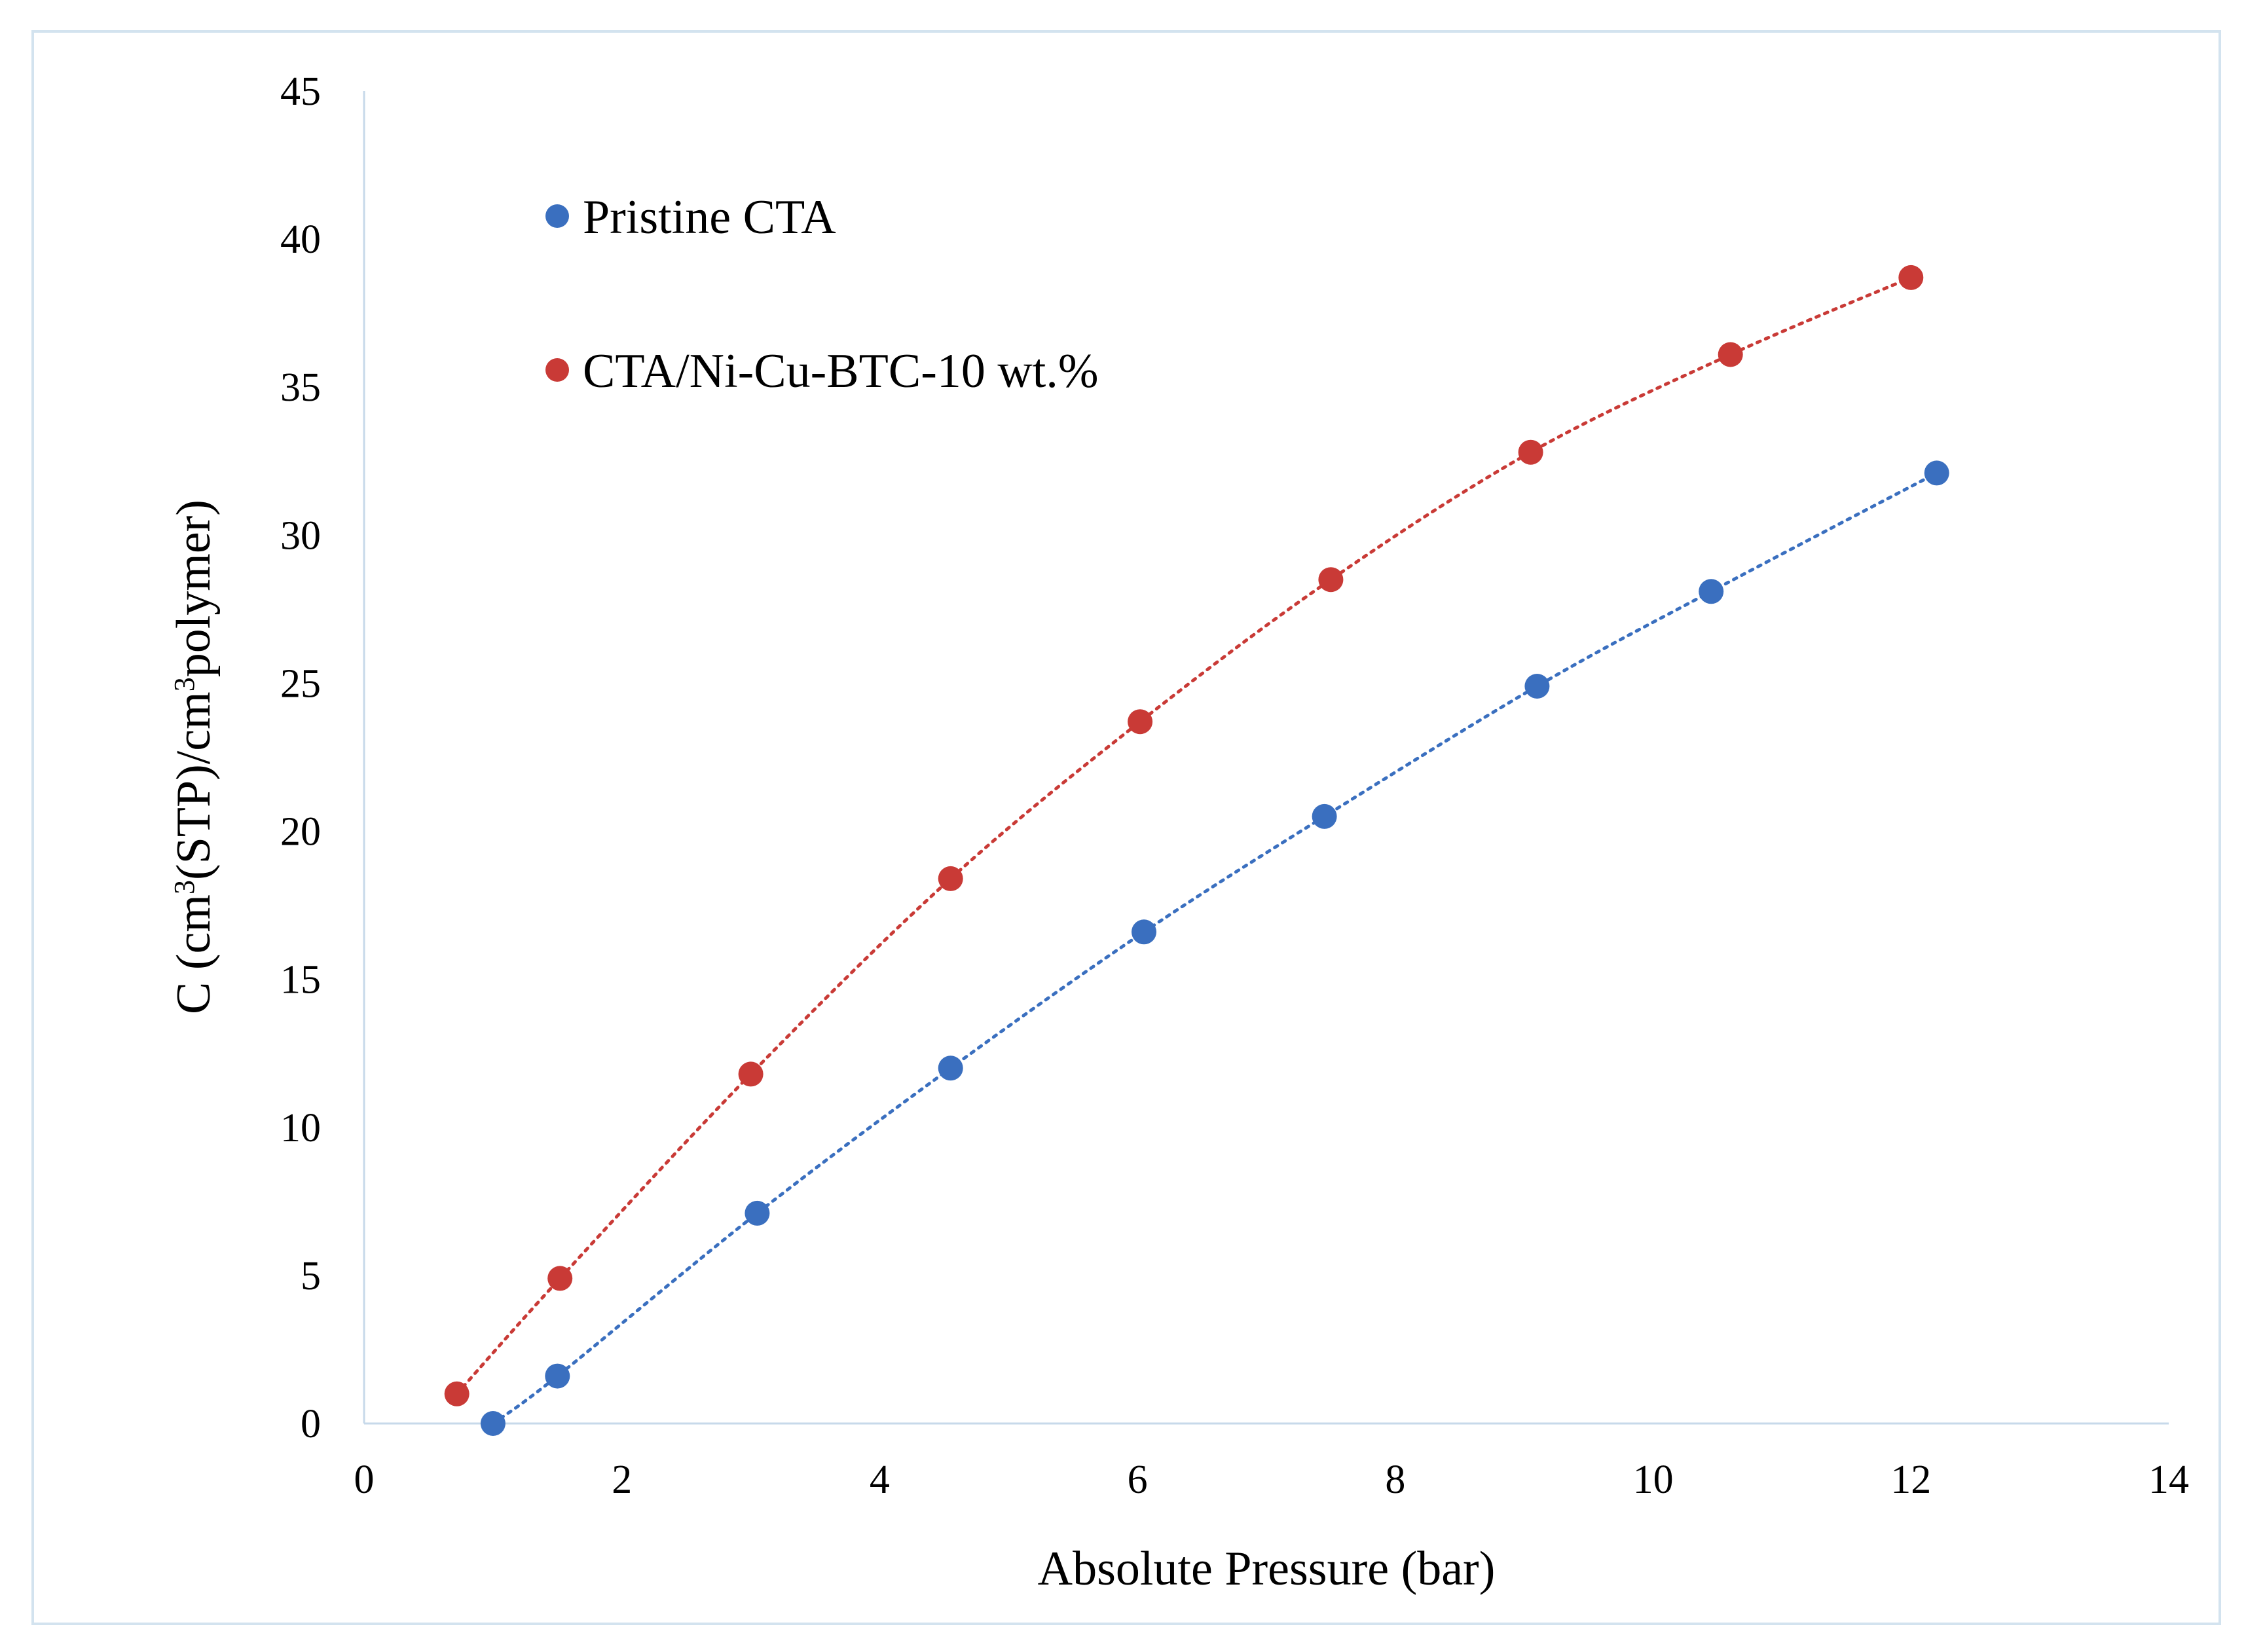  Describe the element at coordinates (300, 535) in the screenshot. I see `y-tick-label: 30` at that location.